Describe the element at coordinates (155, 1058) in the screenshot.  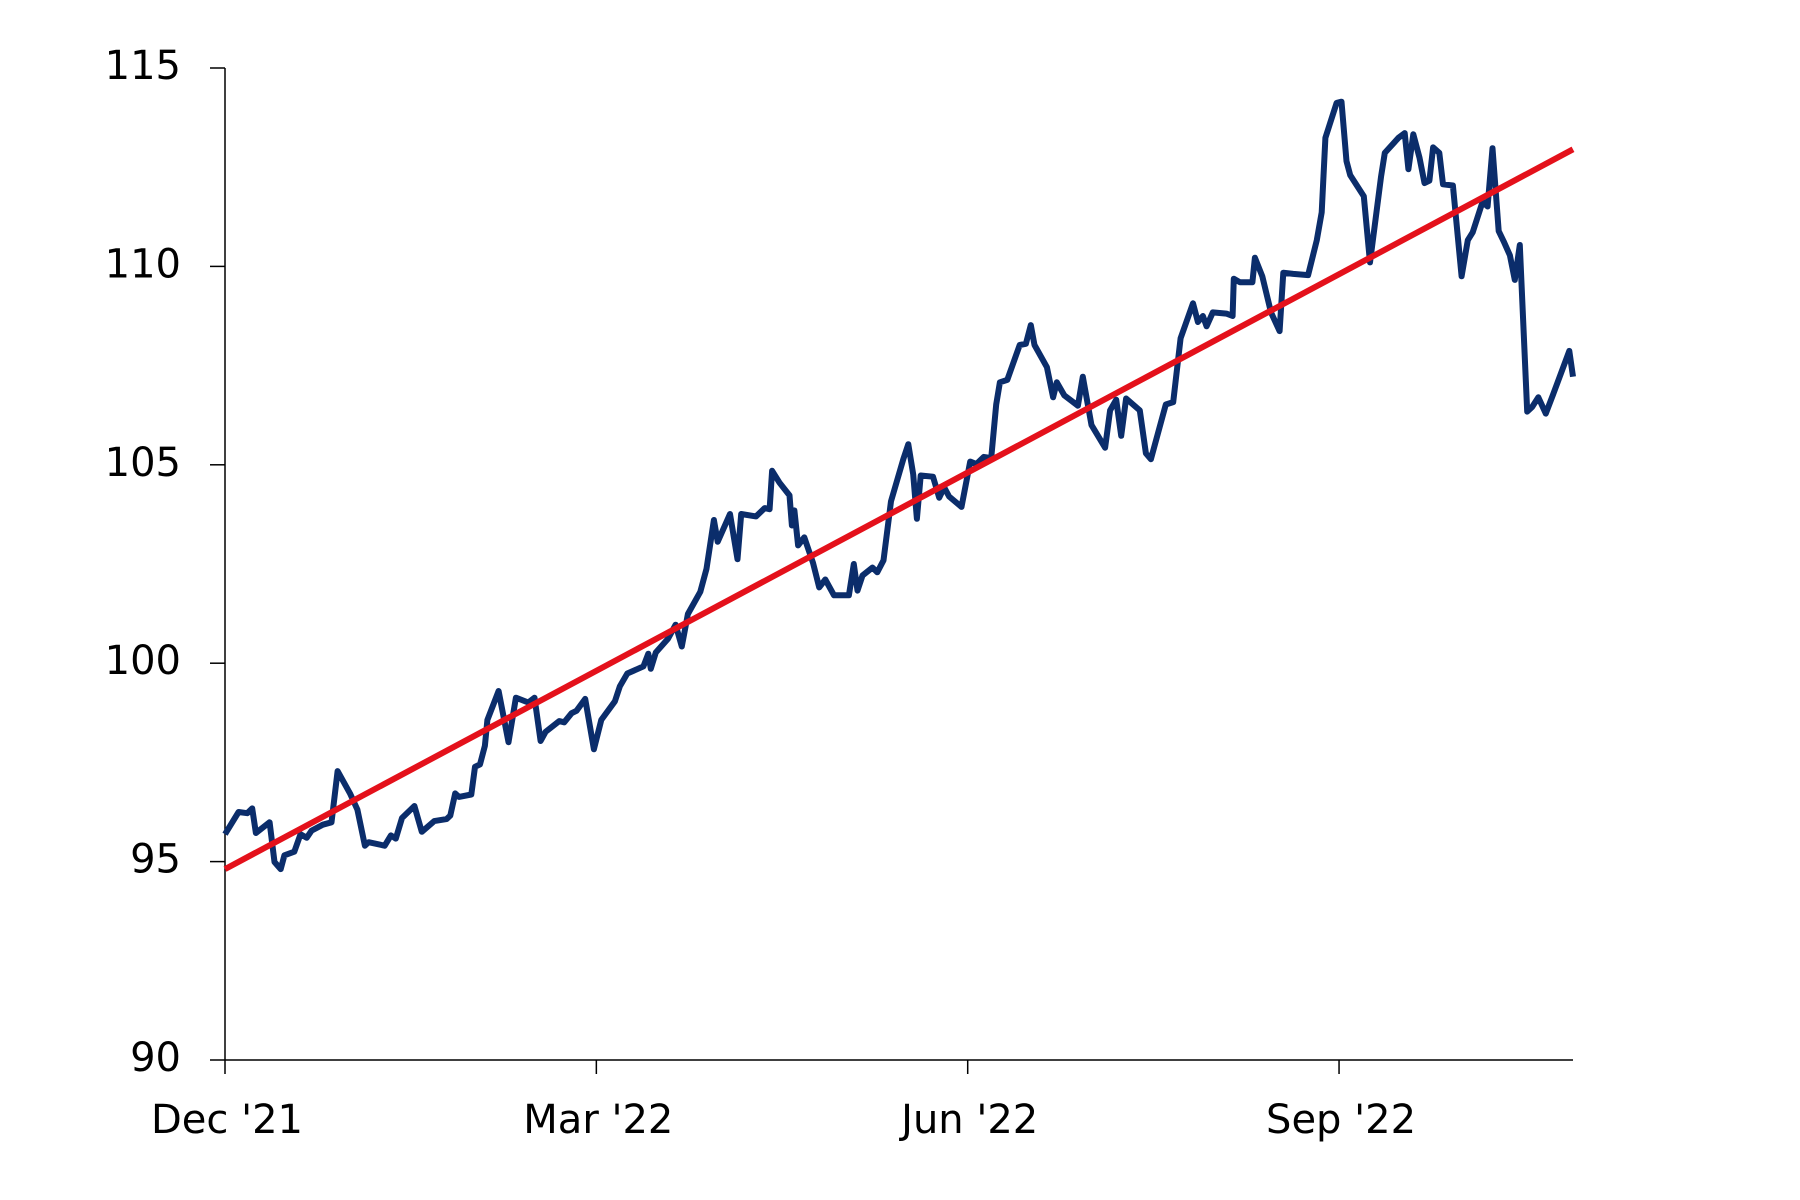
I see `y-tick-label: 90` at that location.